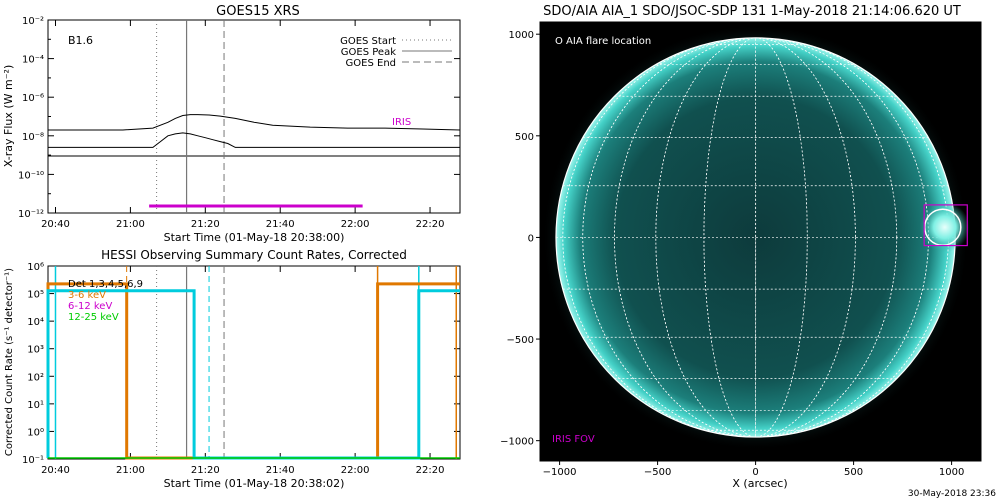 The image size is (1000, 500). I want to click on aia-x-label: X (arcsec), so click(759, 483).